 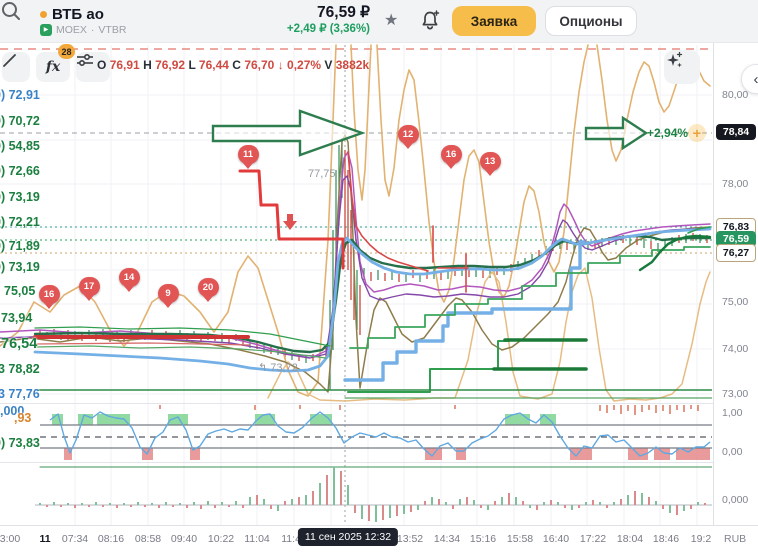 I want to click on time-axis-label: 17:22, so click(x=593, y=539).